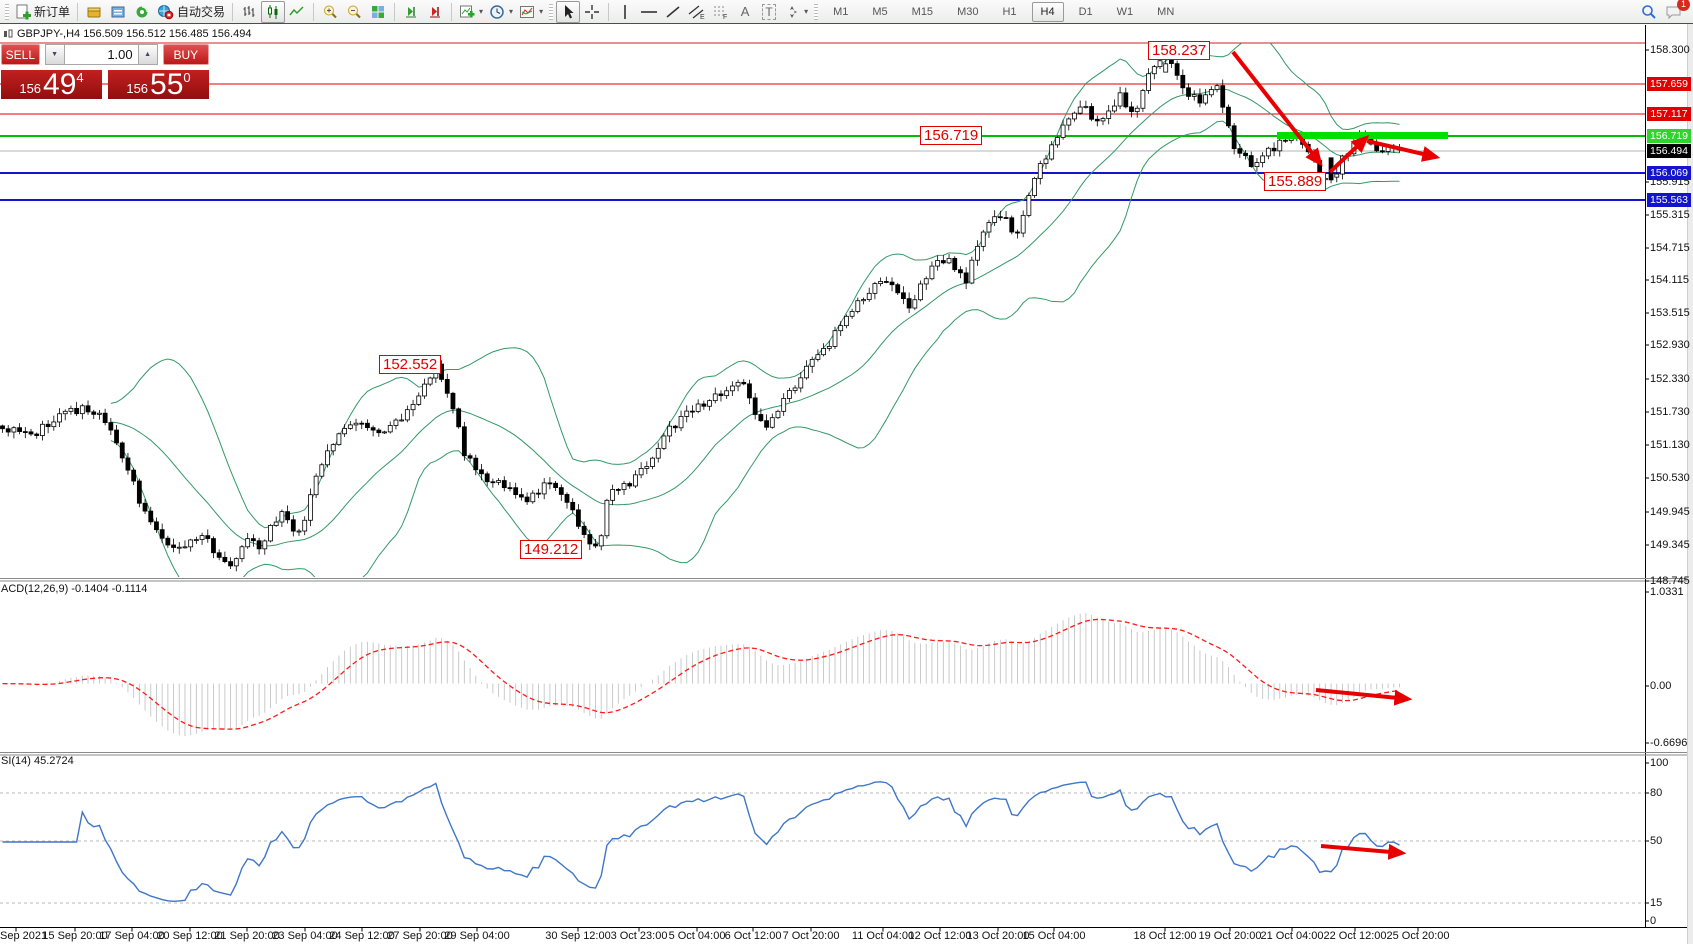 Image resolution: width=1693 pixels, height=944 pixels. What do you see at coordinates (967, 12) in the screenshot?
I see `timeframe-M30: M30` at bounding box center [967, 12].